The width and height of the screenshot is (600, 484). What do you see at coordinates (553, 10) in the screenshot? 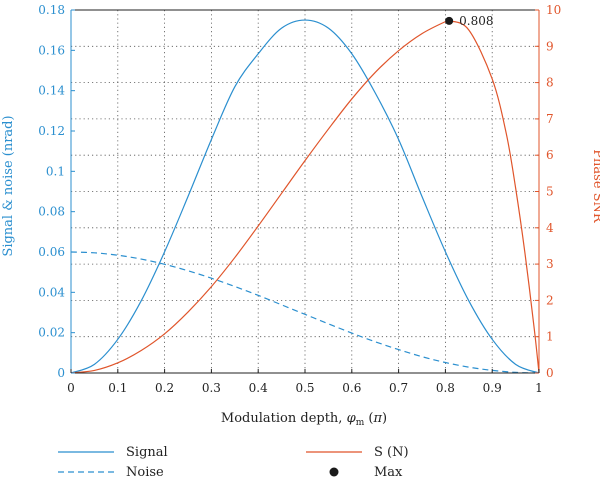
I see `right-tick-label: 10` at bounding box center [553, 10].